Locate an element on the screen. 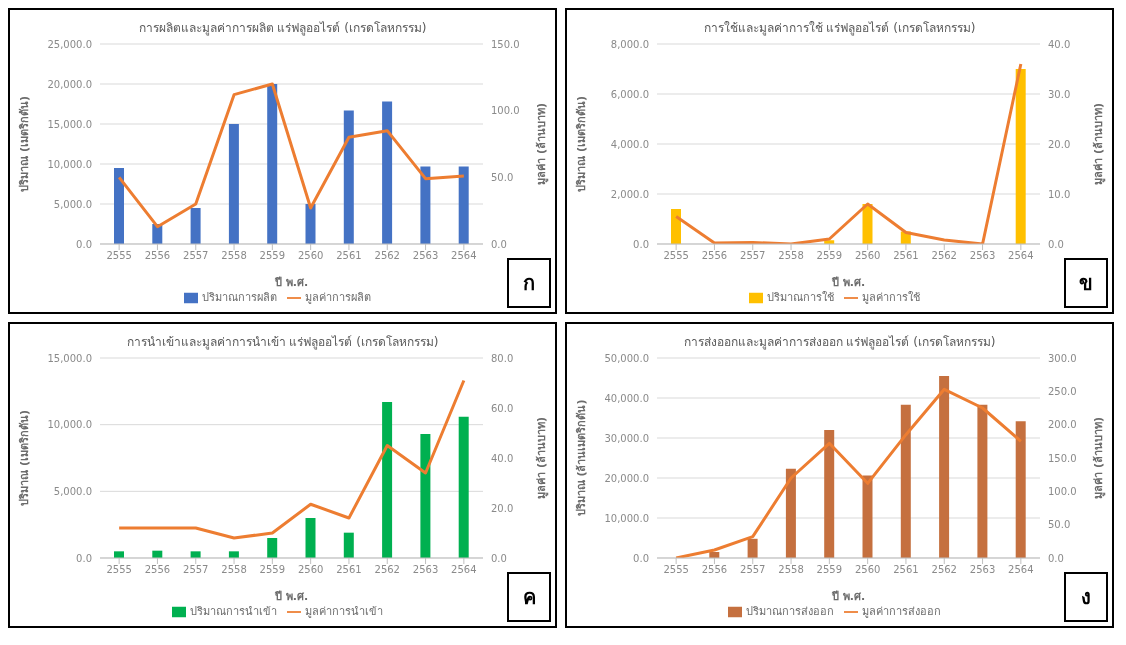 The image size is (1126, 645). y-tick-label: 2,000.0 is located at coordinates (629, 194).